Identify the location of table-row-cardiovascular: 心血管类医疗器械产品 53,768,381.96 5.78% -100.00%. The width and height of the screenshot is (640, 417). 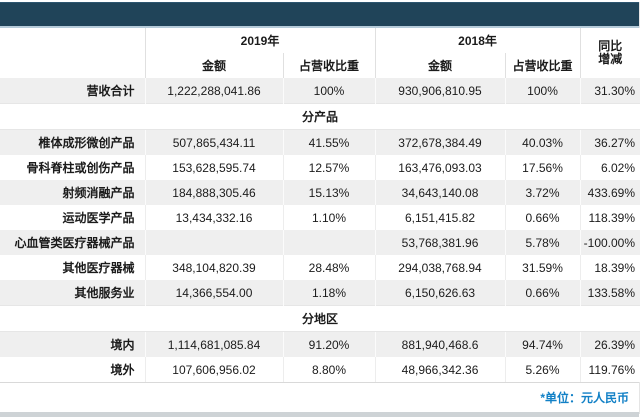
(320, 242).